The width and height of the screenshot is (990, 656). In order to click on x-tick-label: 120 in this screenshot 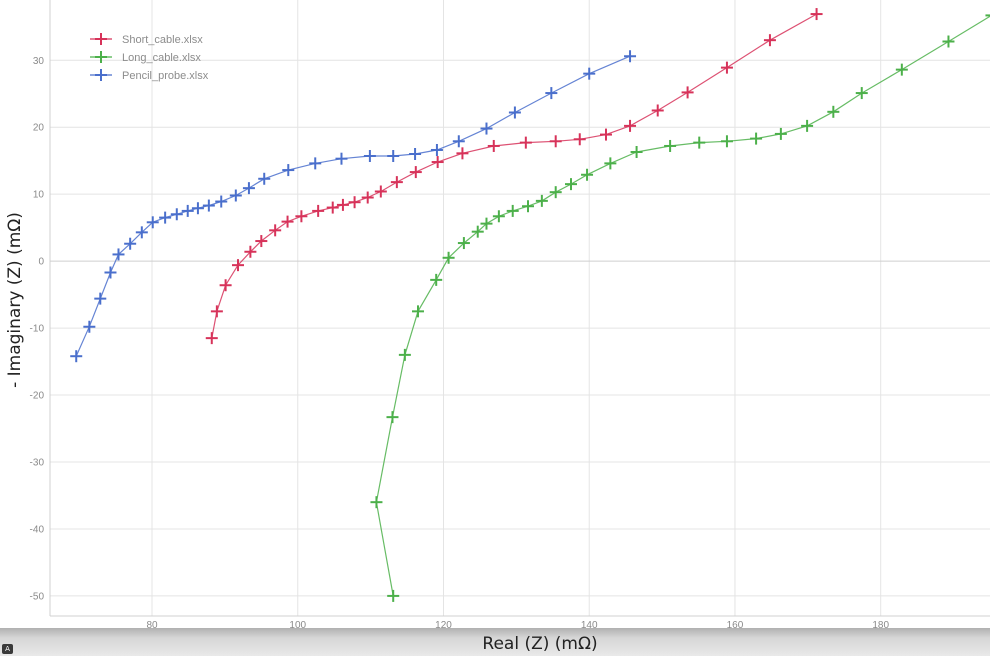, I will do `click(443, 625)`.